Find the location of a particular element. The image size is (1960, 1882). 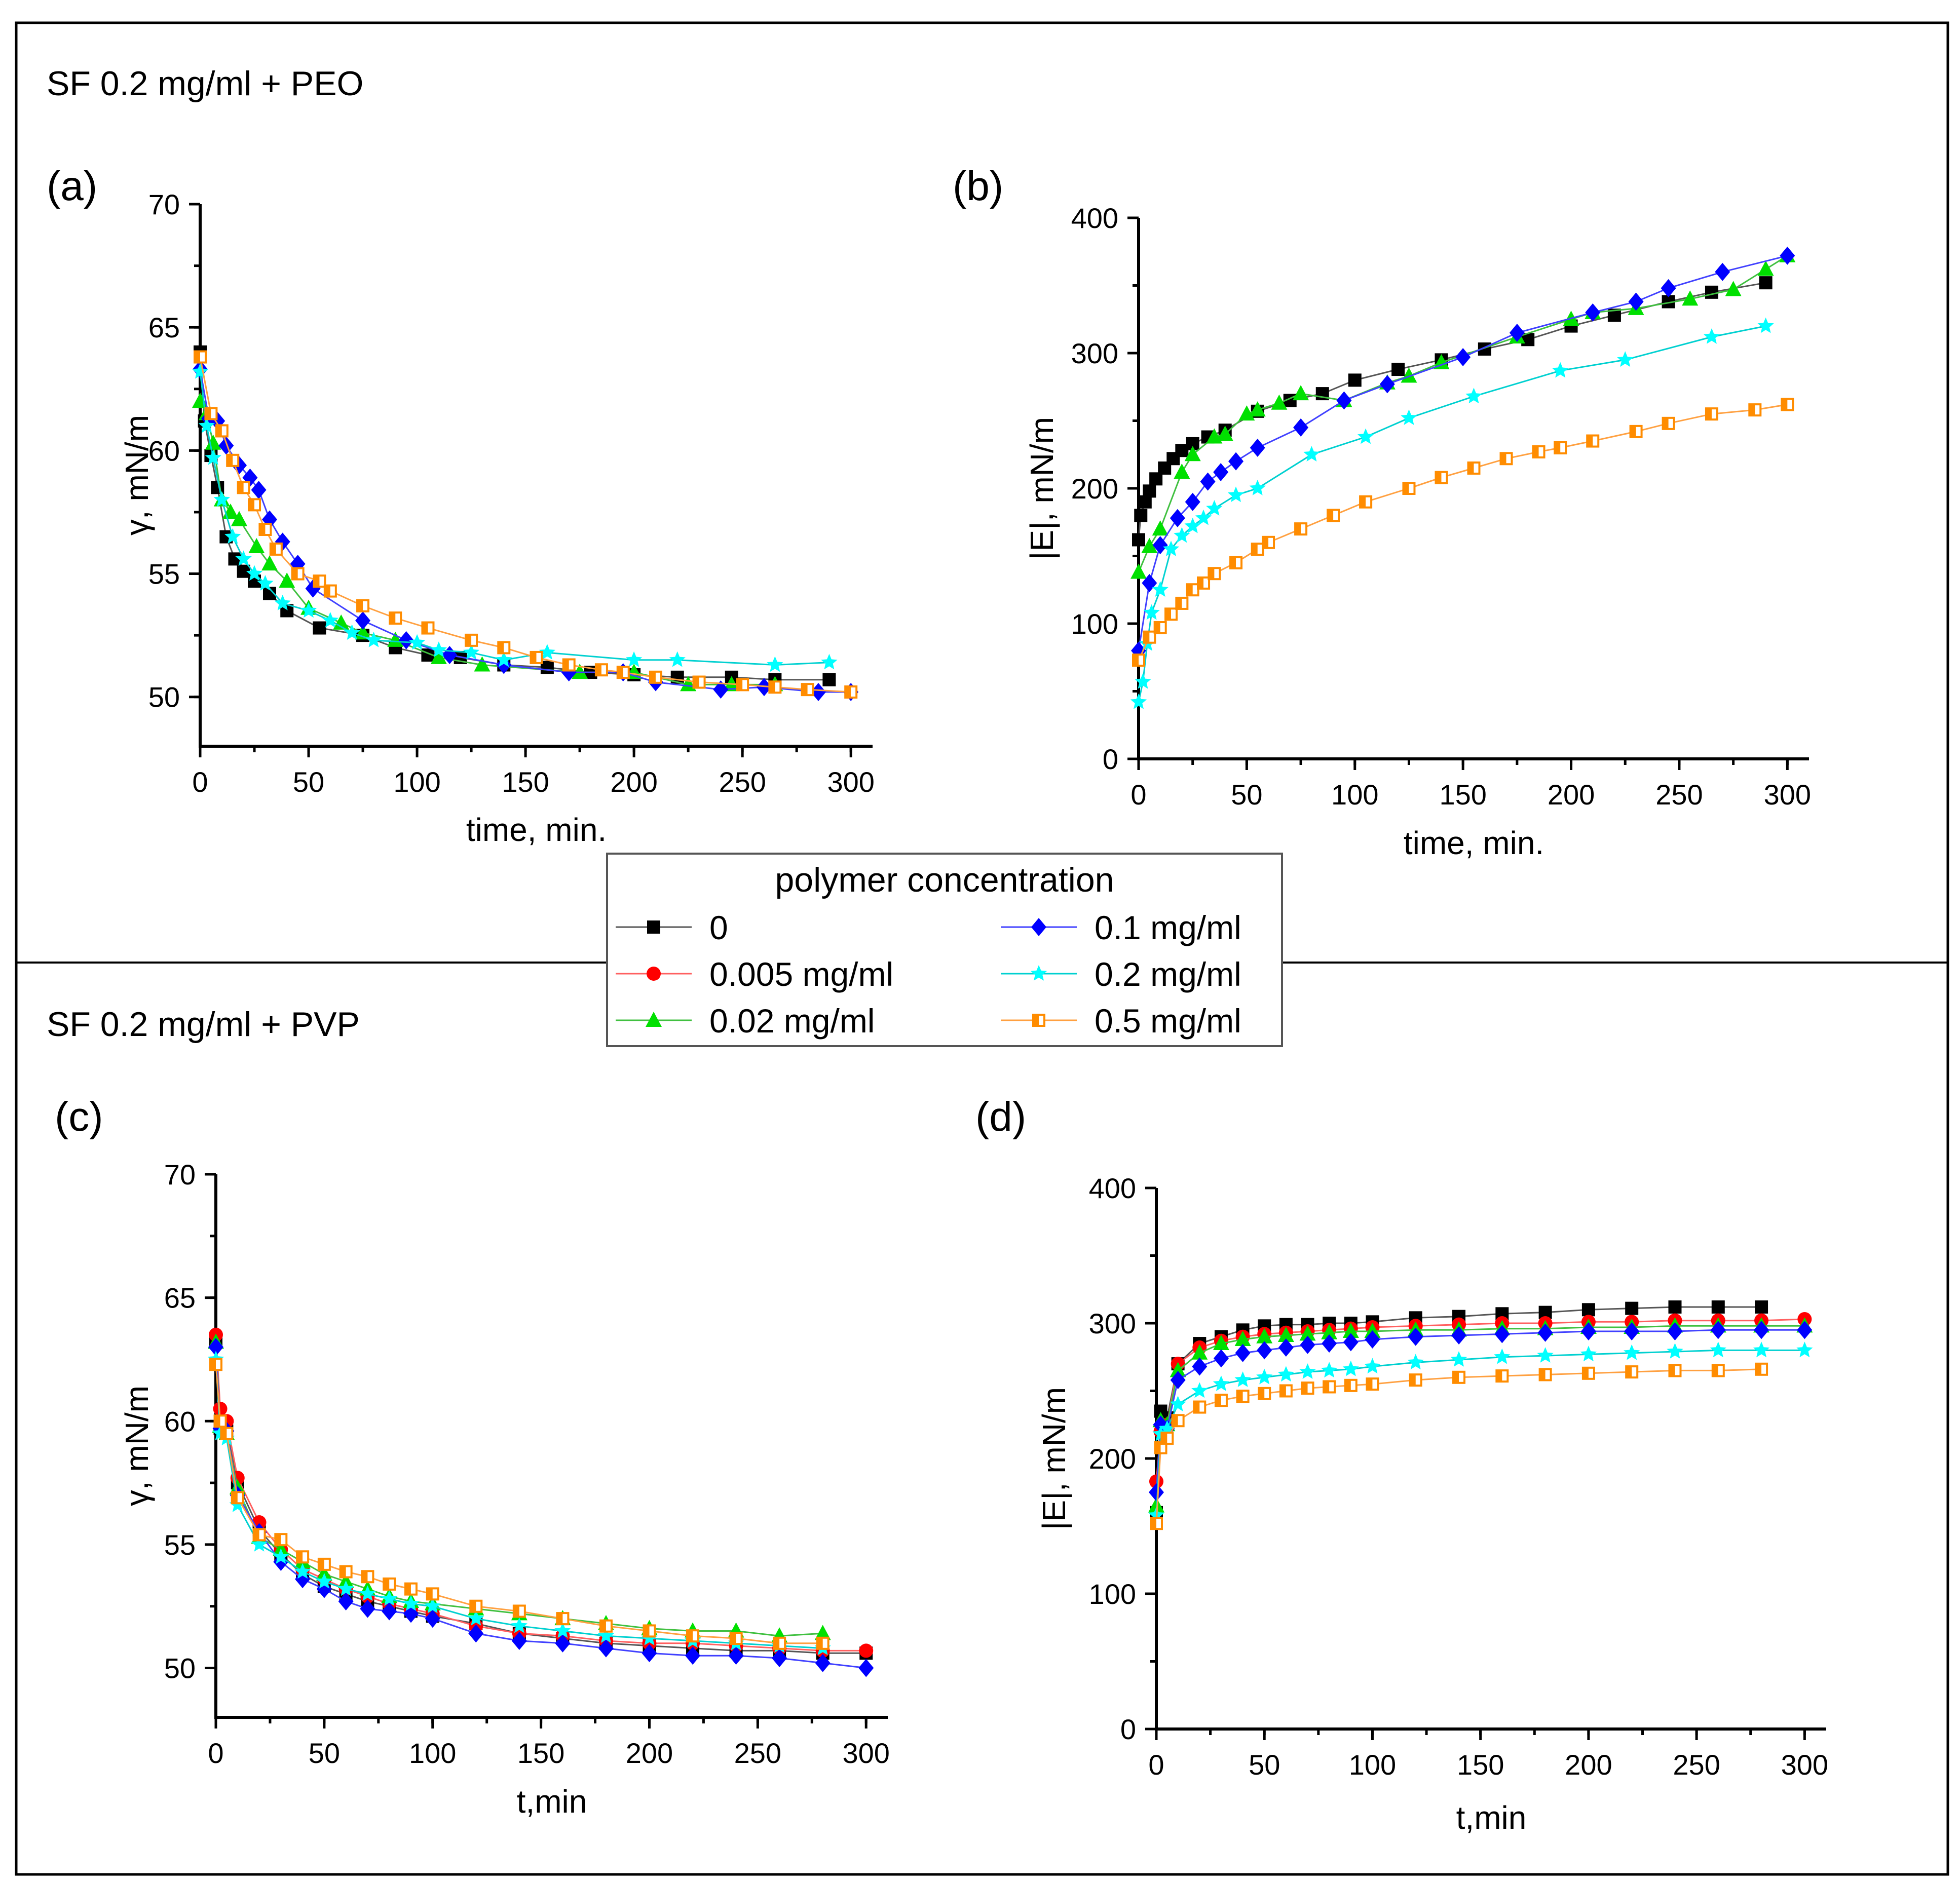

x-tick-label: 250 is located at coordinates (1679, 795).